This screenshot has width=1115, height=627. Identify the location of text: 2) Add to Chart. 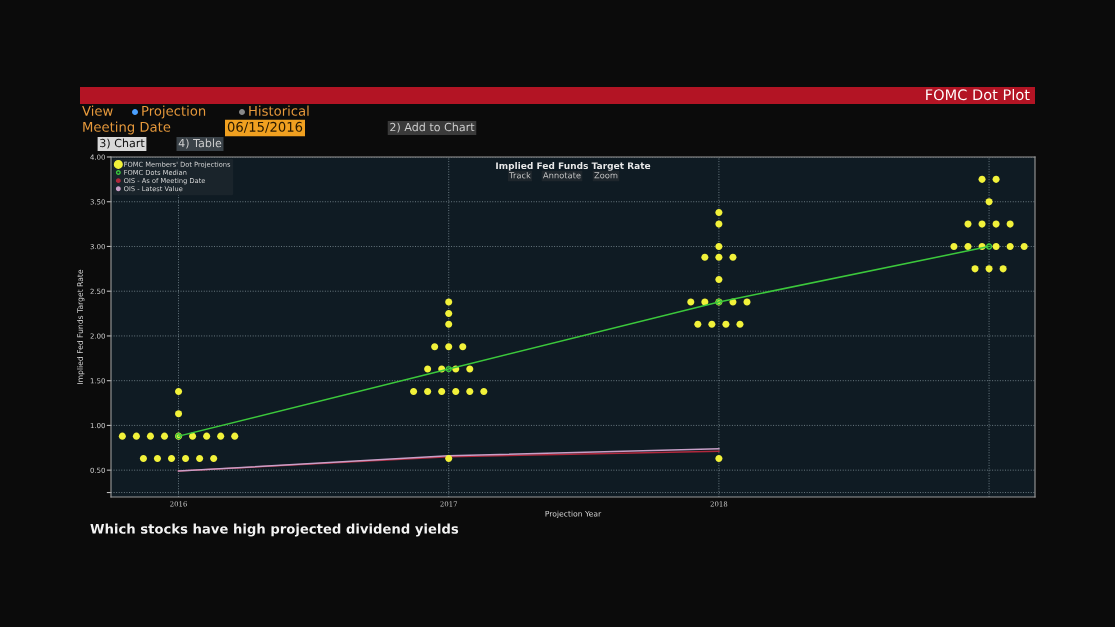
(432, 127).